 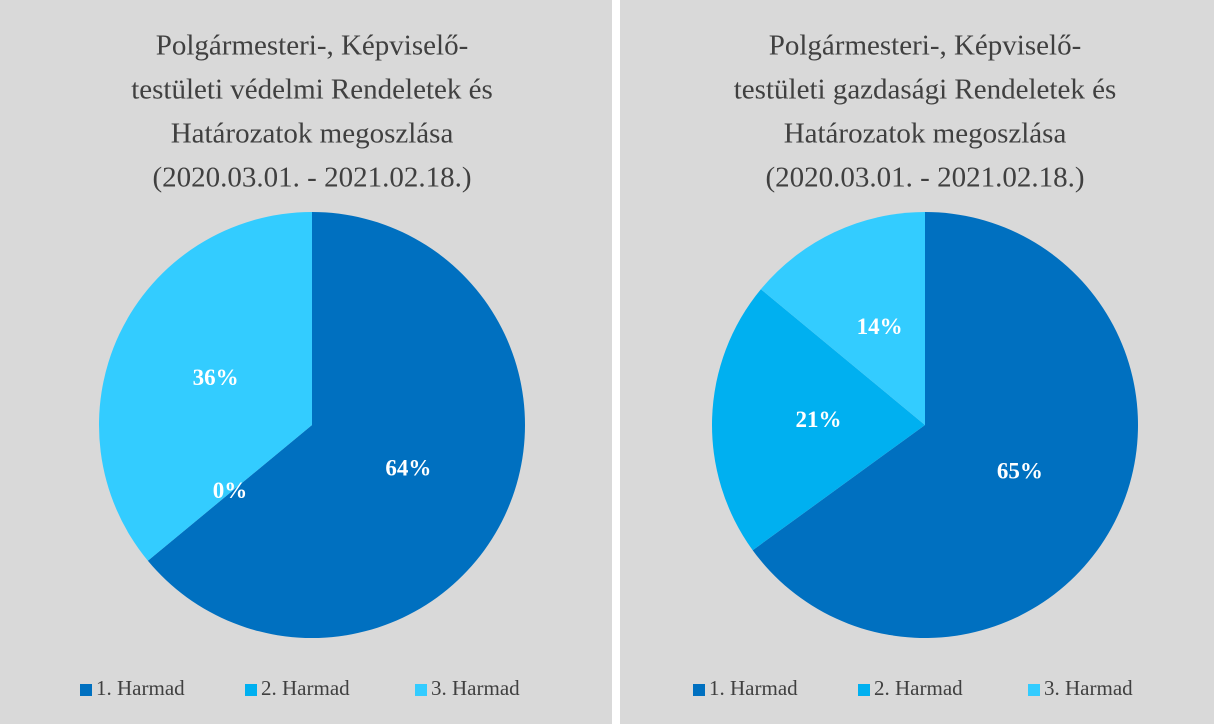 What do you see at coordinates (312, 90) in the screenshot?
I see `chart-title: testületi védelmi Rendeletek és` at bounding box center [312, 90].